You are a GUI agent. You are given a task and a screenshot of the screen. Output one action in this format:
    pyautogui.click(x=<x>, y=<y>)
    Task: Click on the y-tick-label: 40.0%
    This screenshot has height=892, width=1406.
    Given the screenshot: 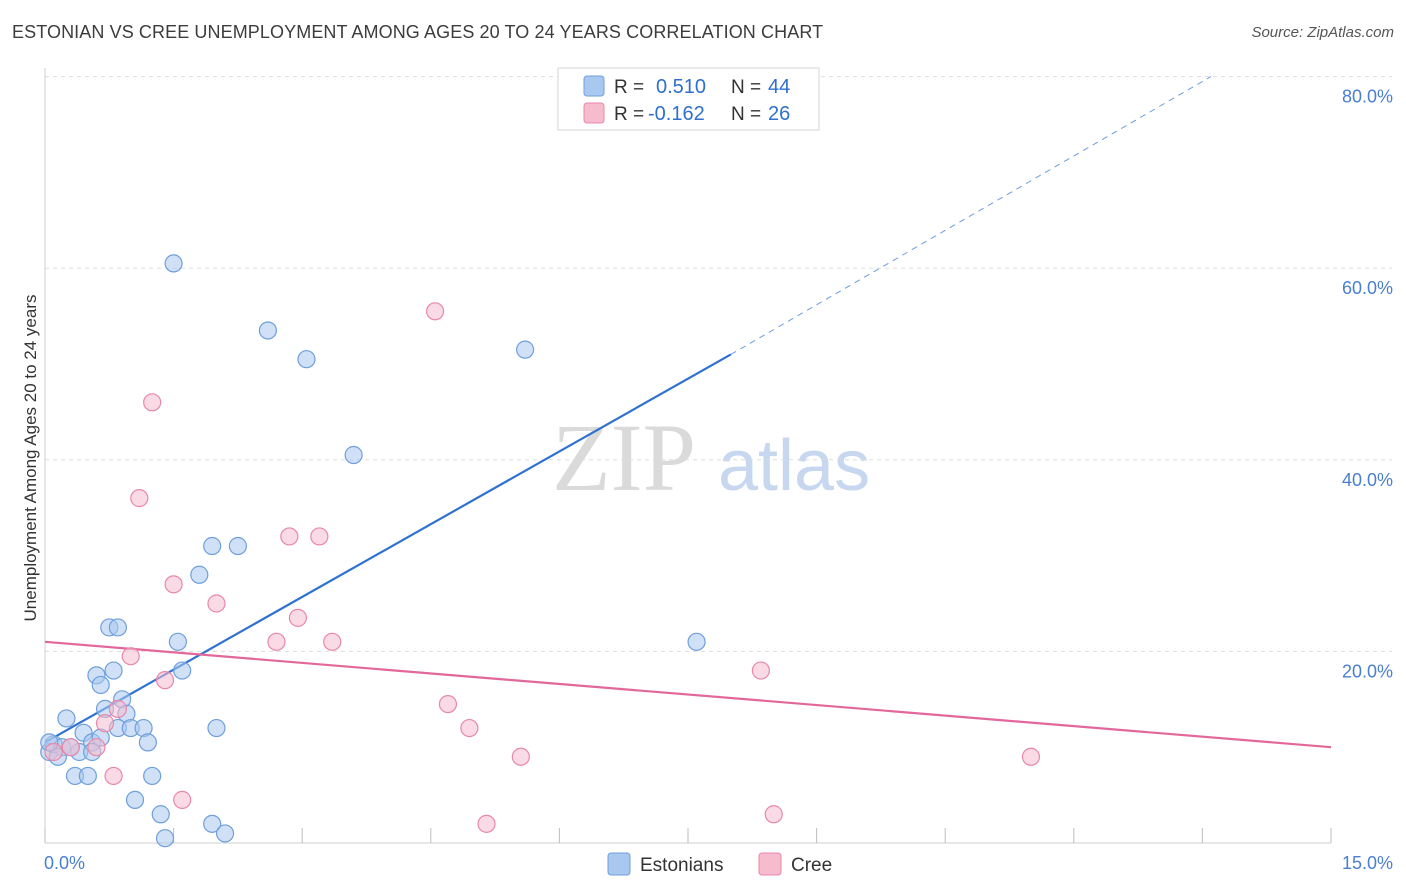 What is the action you would take?
    pyautogui.click(x=1367, y=480)
    